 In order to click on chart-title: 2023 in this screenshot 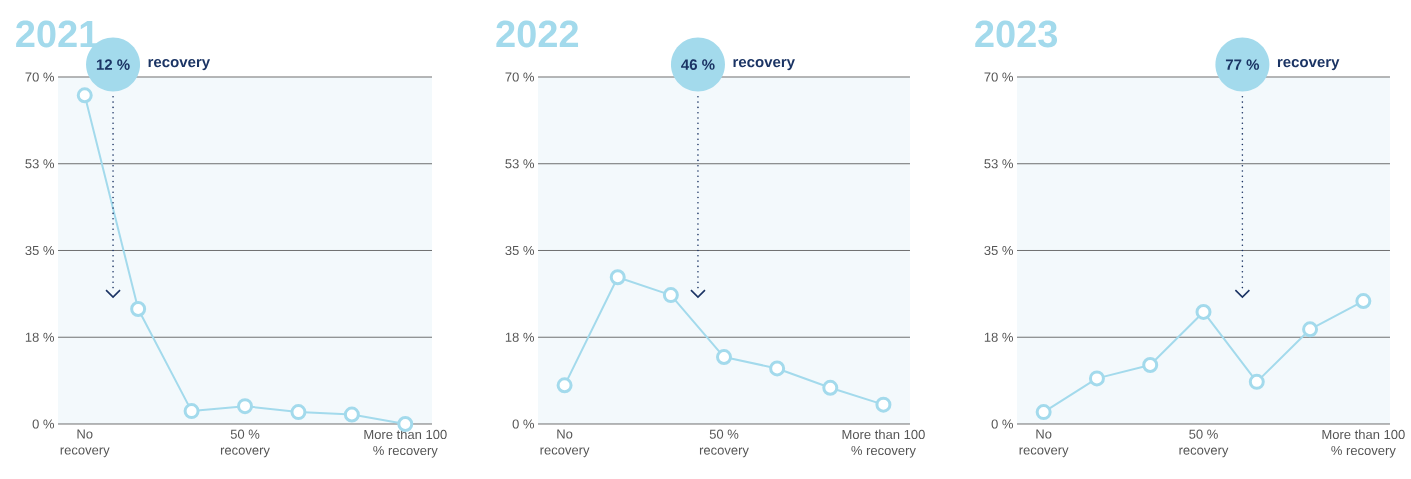, I will do `click(1016, 34)`.